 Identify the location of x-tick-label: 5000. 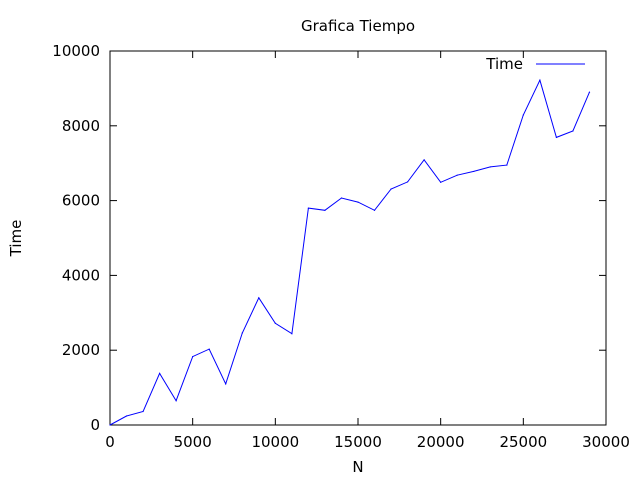
(193, 442).